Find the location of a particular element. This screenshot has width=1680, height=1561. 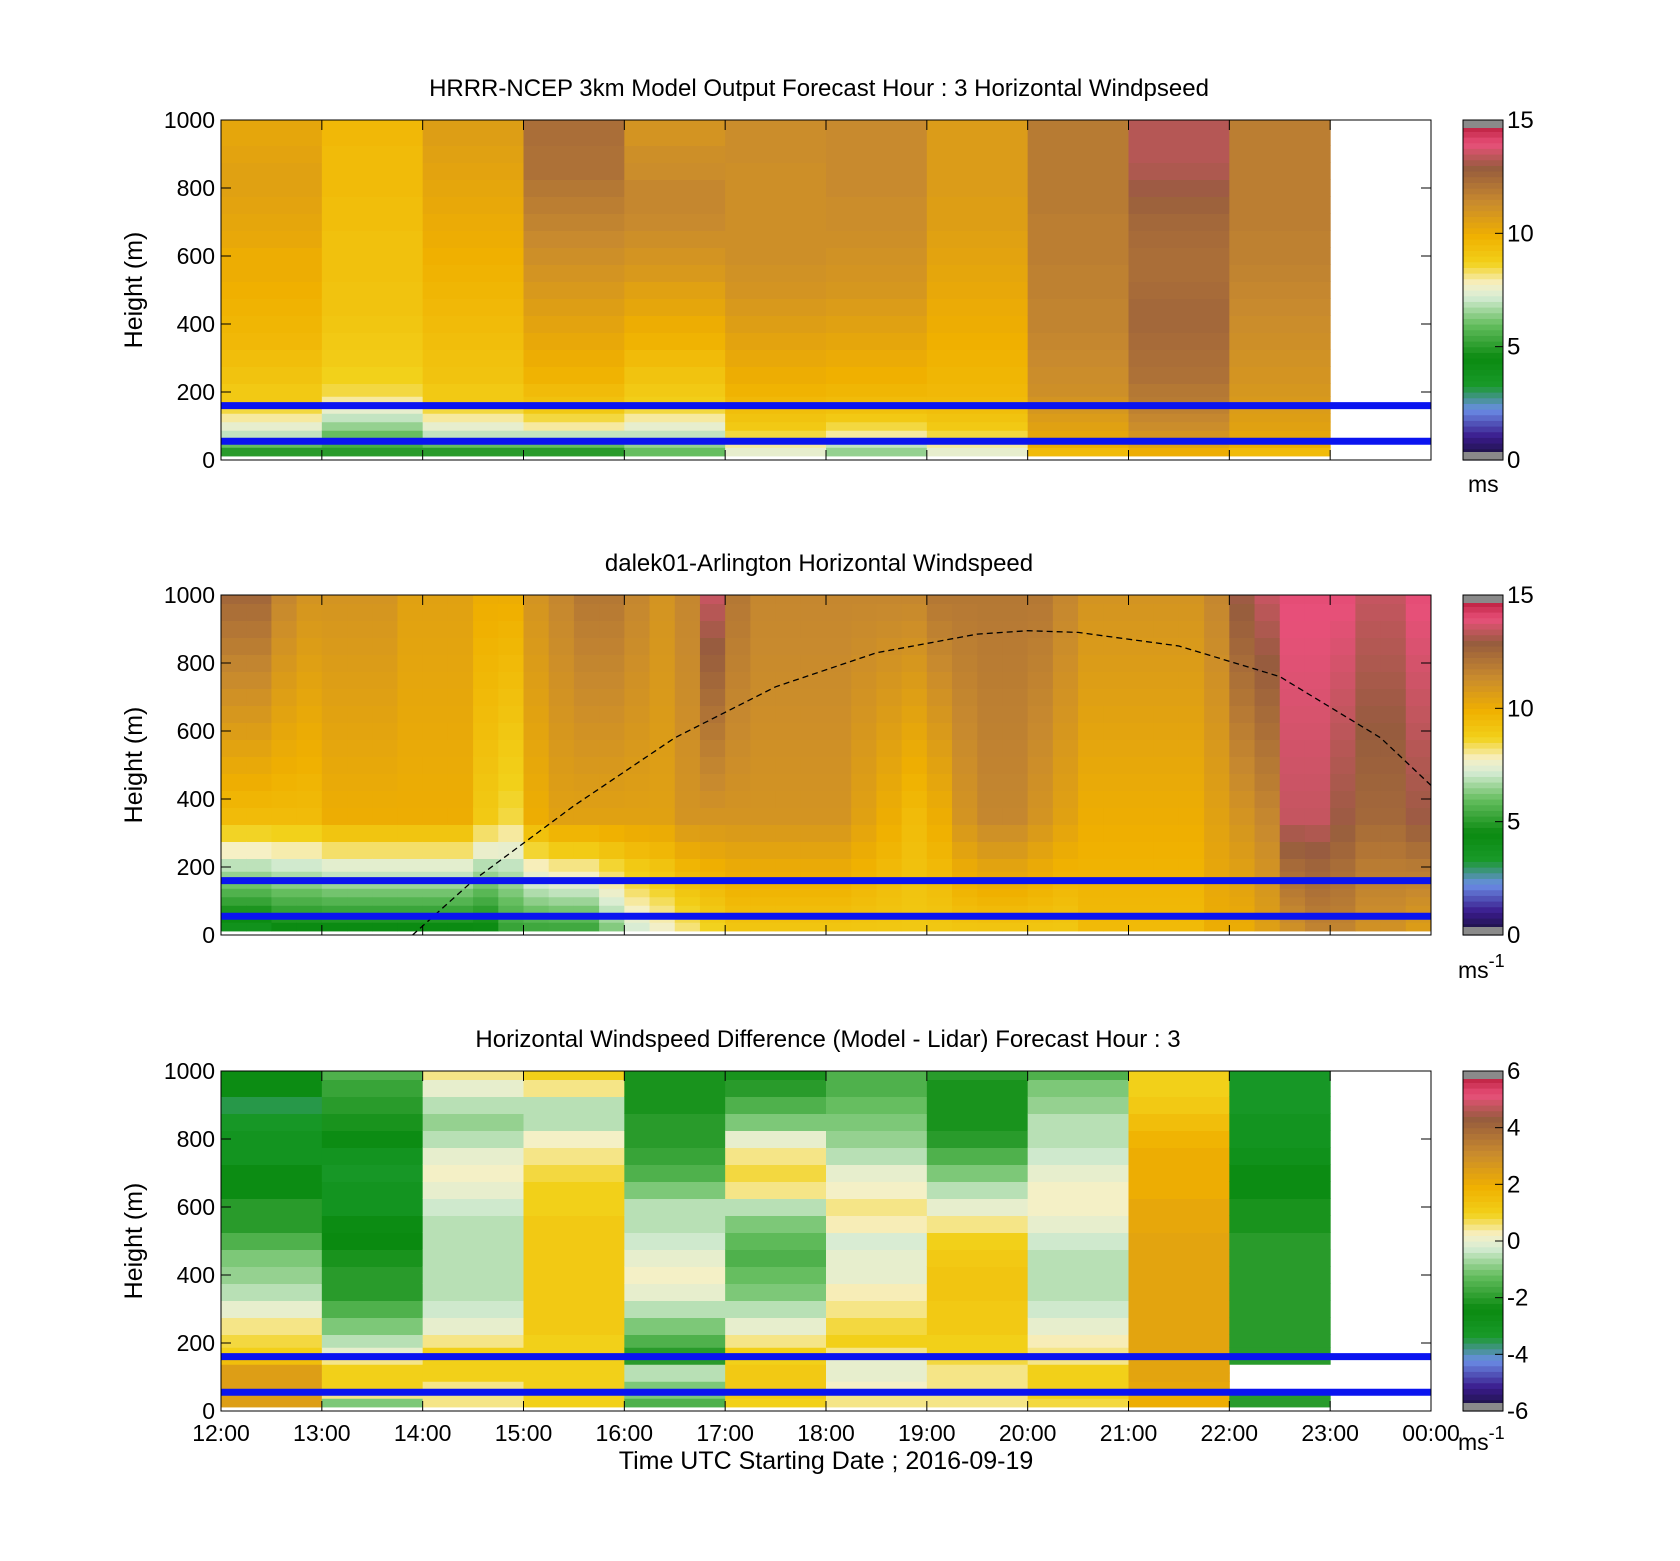

lidar-reference-lines is located at coordinates (826, 898).